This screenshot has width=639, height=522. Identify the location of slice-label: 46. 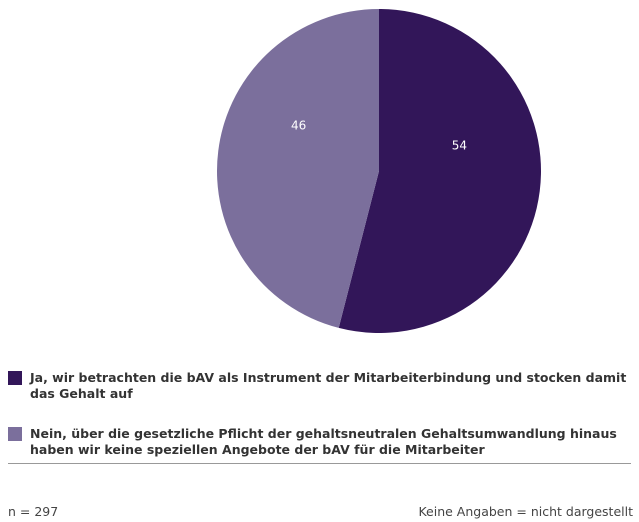
(298, 125).